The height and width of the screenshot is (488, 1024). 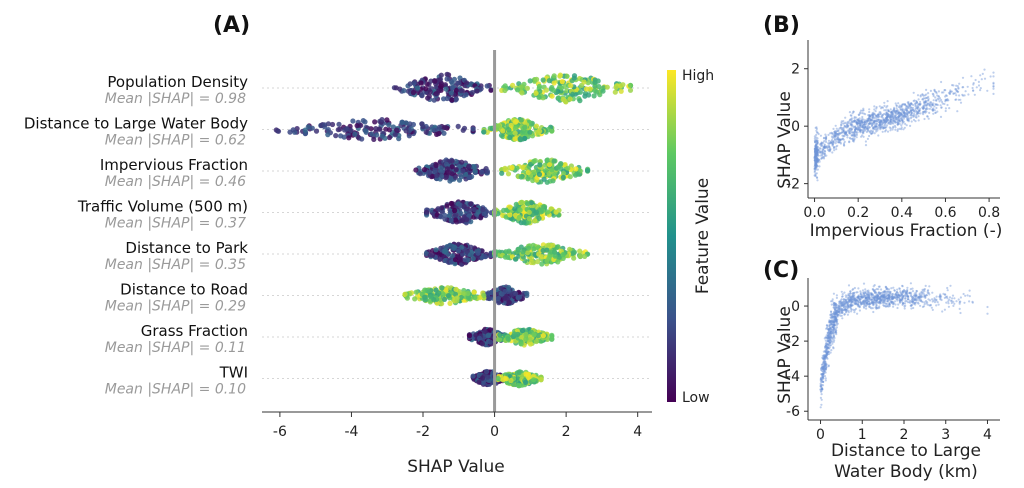 I want to click on panel-c-label: (C), so click(x=781, y=270).